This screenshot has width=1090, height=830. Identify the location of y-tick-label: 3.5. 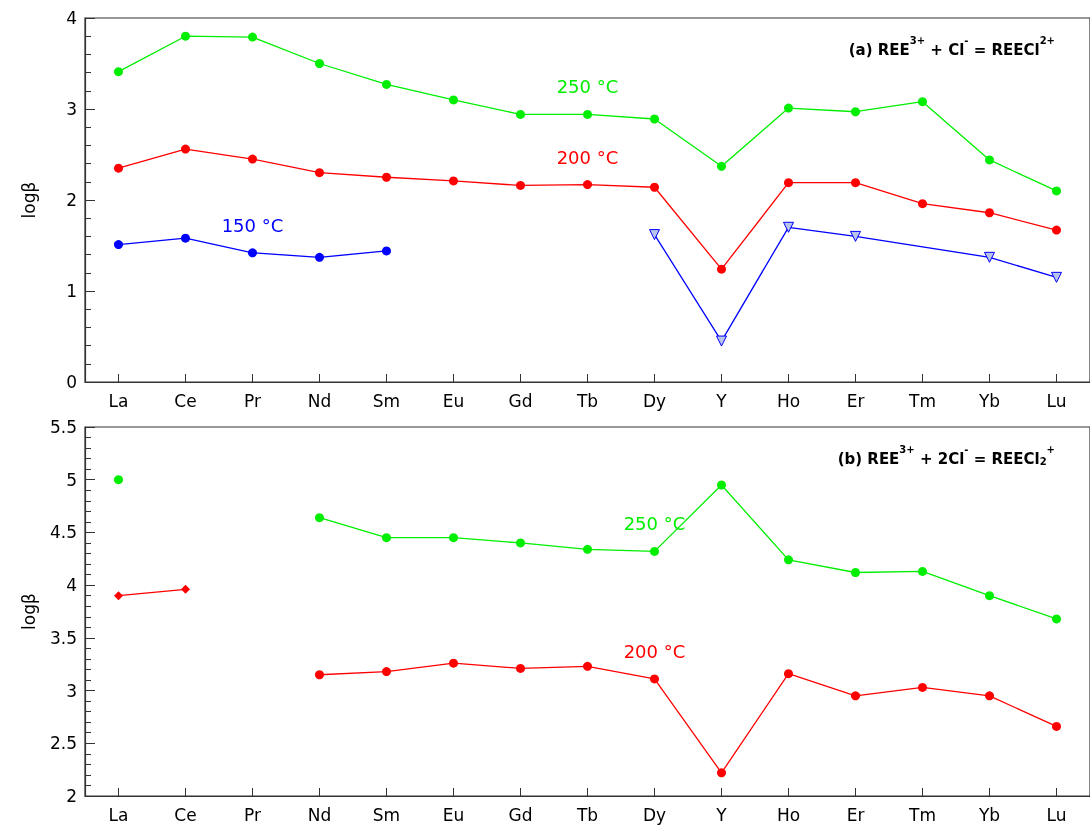
(63, 637).